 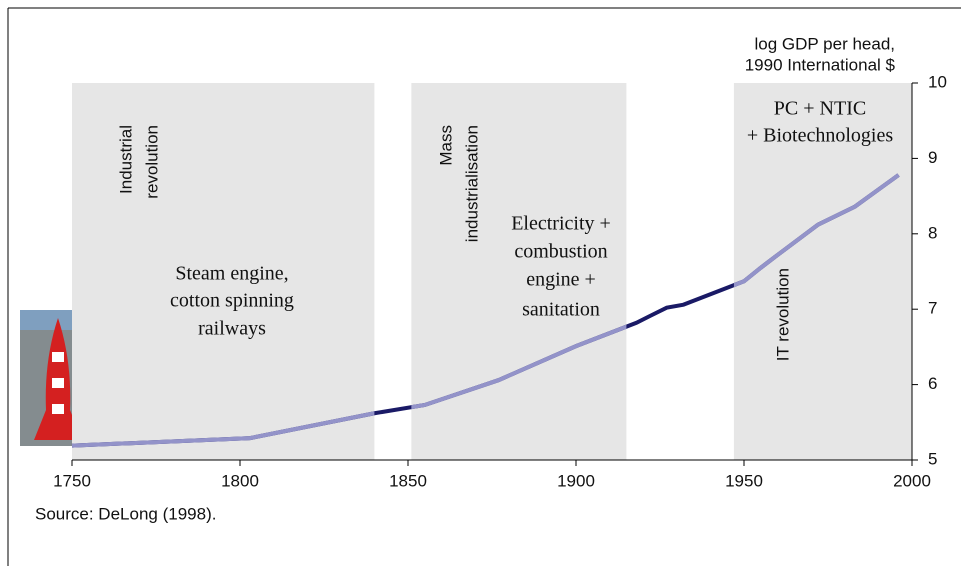 I want to click on period-note: PC + NTIC, so click(x=820, y=109).